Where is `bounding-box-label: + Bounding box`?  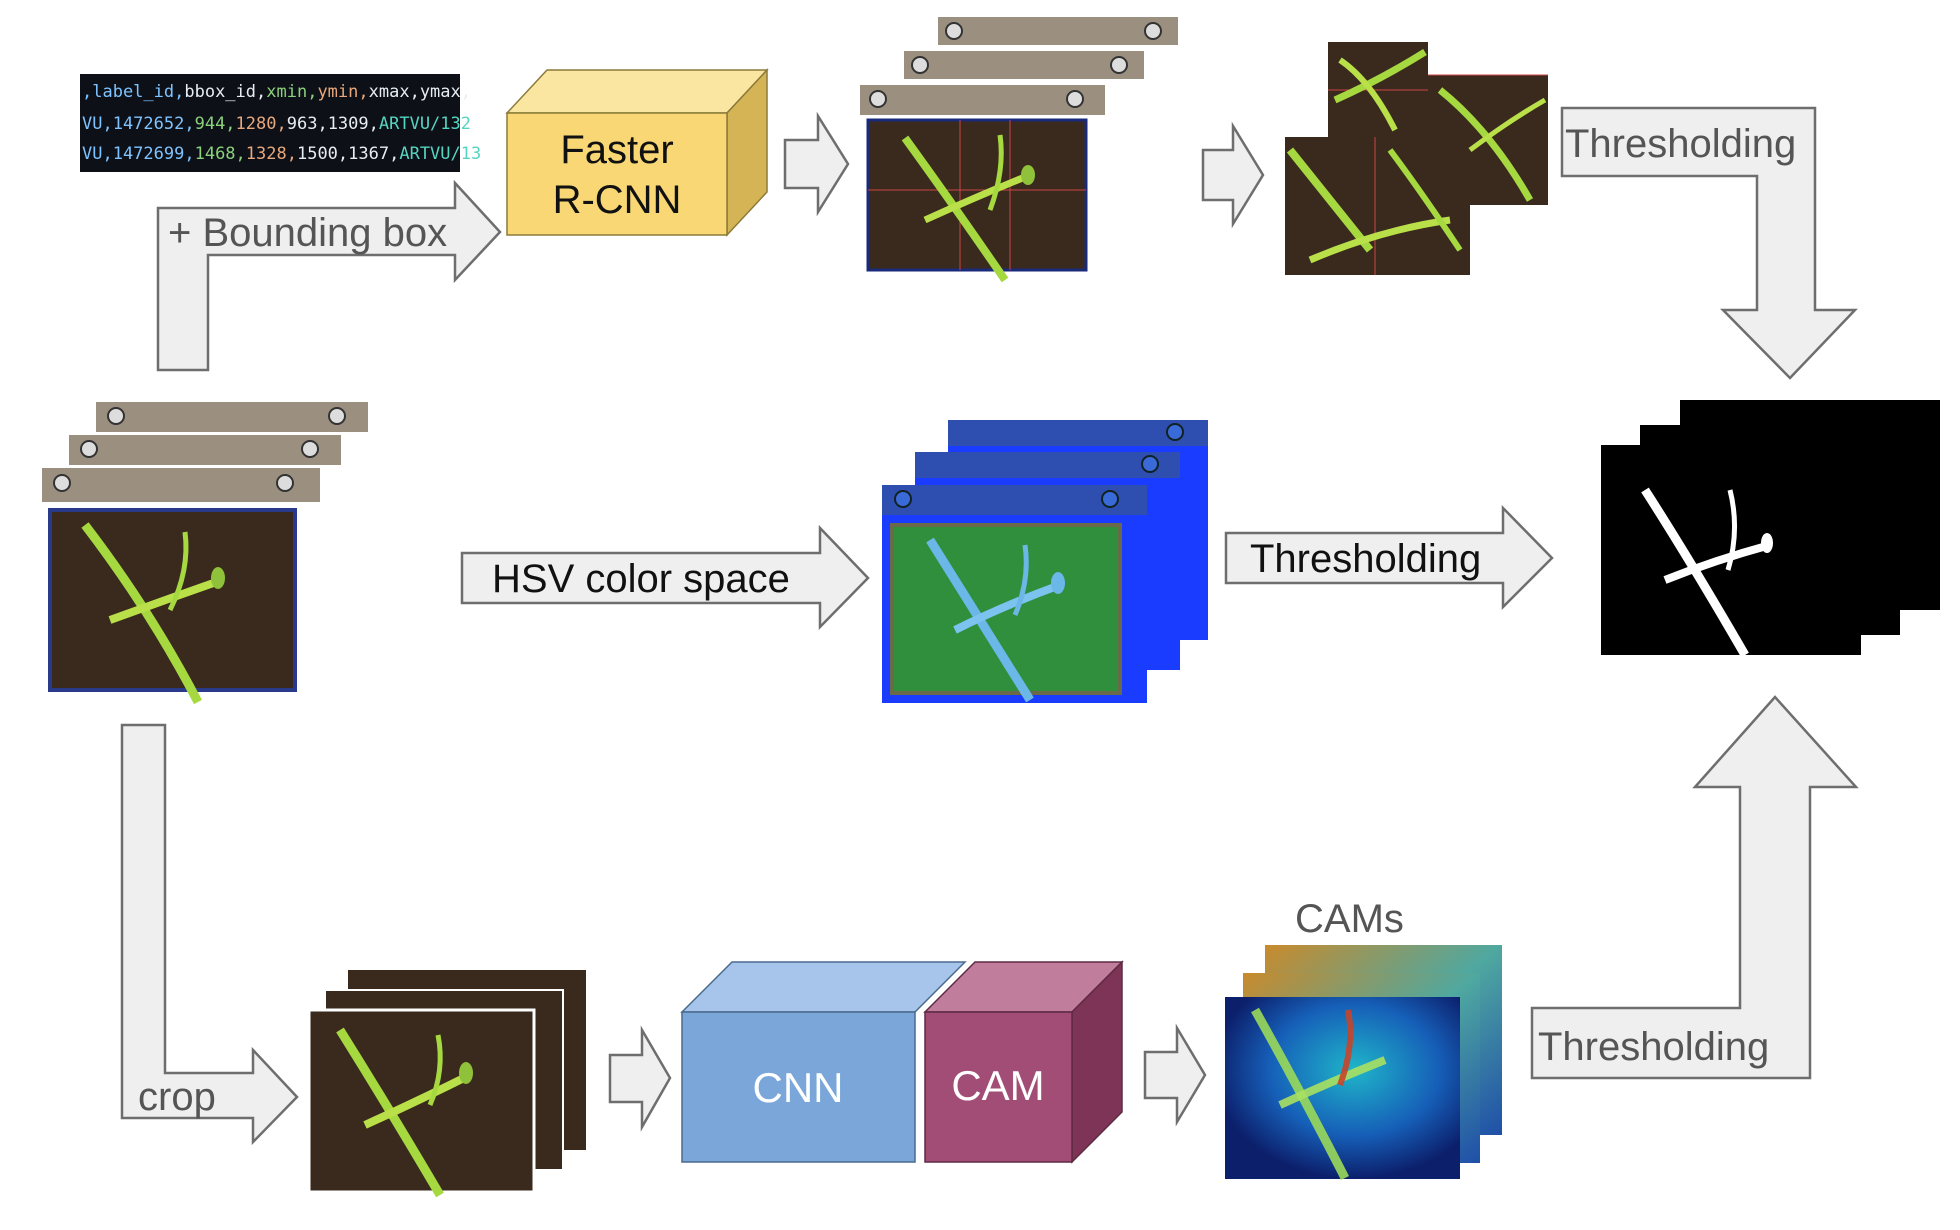 bounding-box-label: + Bounding box is located at coordinates (307, 233).